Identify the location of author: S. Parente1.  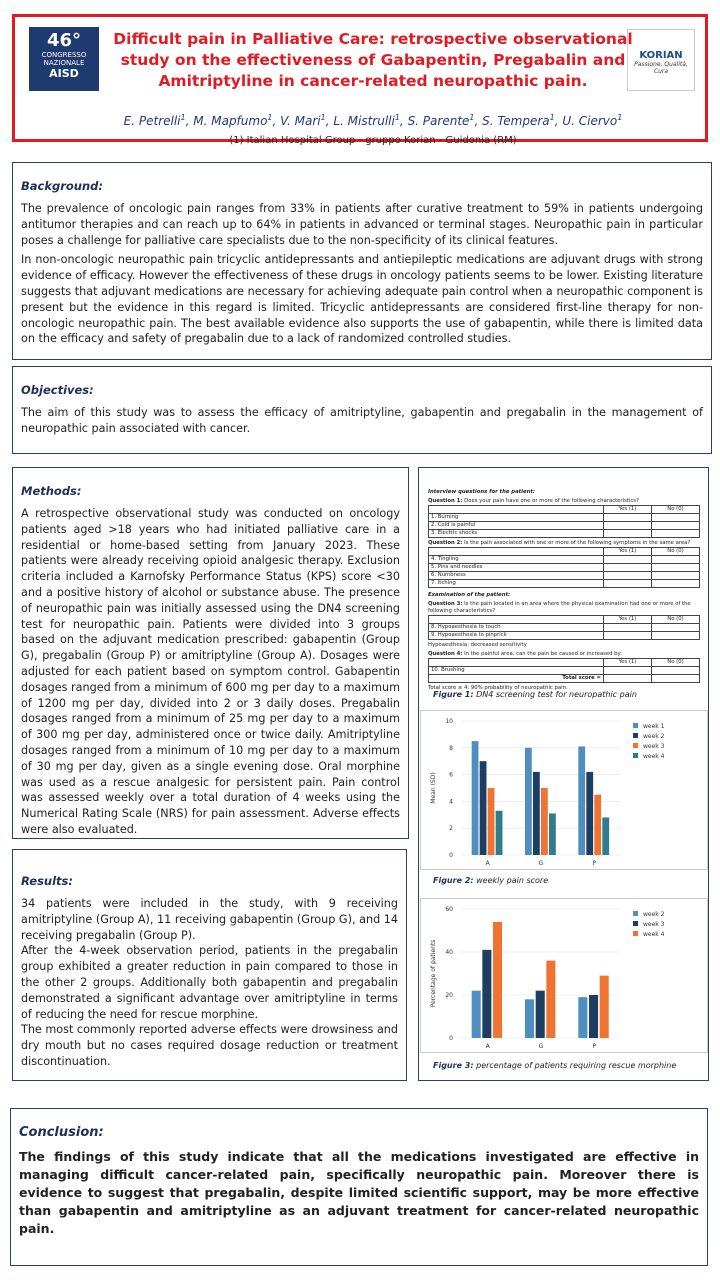
(445, 120).